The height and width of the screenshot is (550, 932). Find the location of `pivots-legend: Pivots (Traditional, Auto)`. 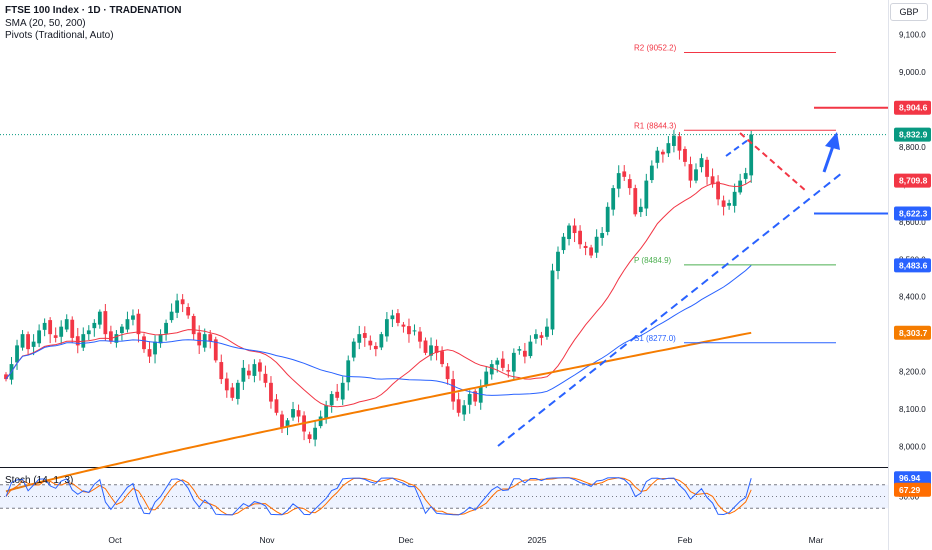

pivots-legend: Pivots (Traditional, Auto) is located at coordinates (59, 35).